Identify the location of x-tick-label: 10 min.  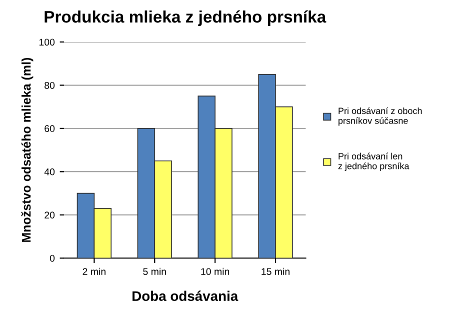
(215, 271).